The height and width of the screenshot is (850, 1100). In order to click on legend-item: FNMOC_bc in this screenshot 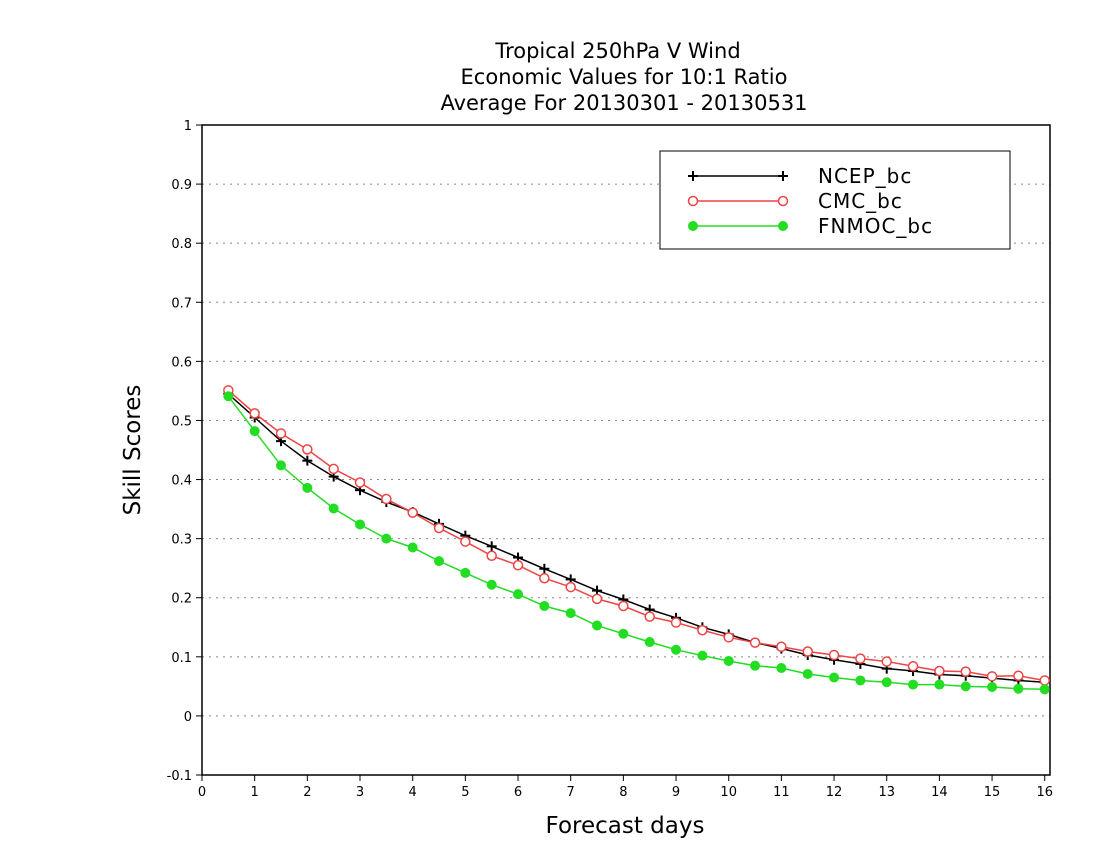, I will do `click(810, 226)`.